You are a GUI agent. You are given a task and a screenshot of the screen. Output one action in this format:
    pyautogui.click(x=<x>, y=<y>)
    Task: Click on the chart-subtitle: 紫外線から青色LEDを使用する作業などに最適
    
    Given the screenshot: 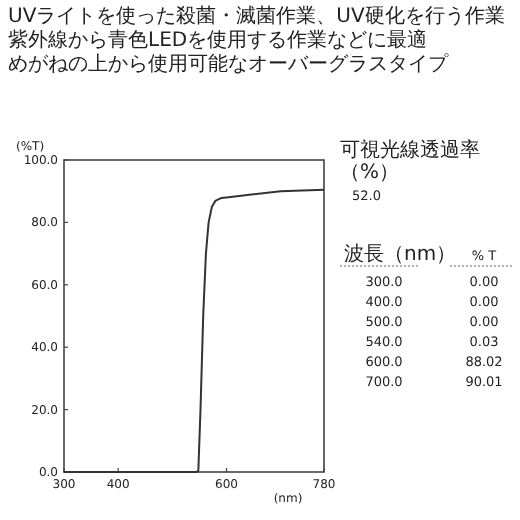 What is the action you would take?
    pyautogui.click(x=219, y=41)
    